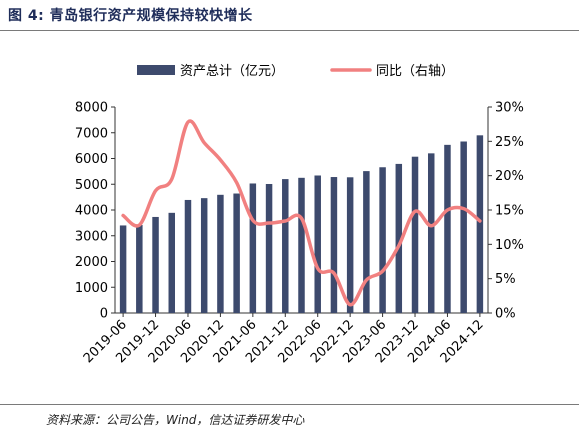 Image resolution: width=579 pixels, height=432 pixels. What do you see at coordinates (91, 262) in the screenshot?
I see `y-left-tick-label: 2000` at bounding box center [91, 262].